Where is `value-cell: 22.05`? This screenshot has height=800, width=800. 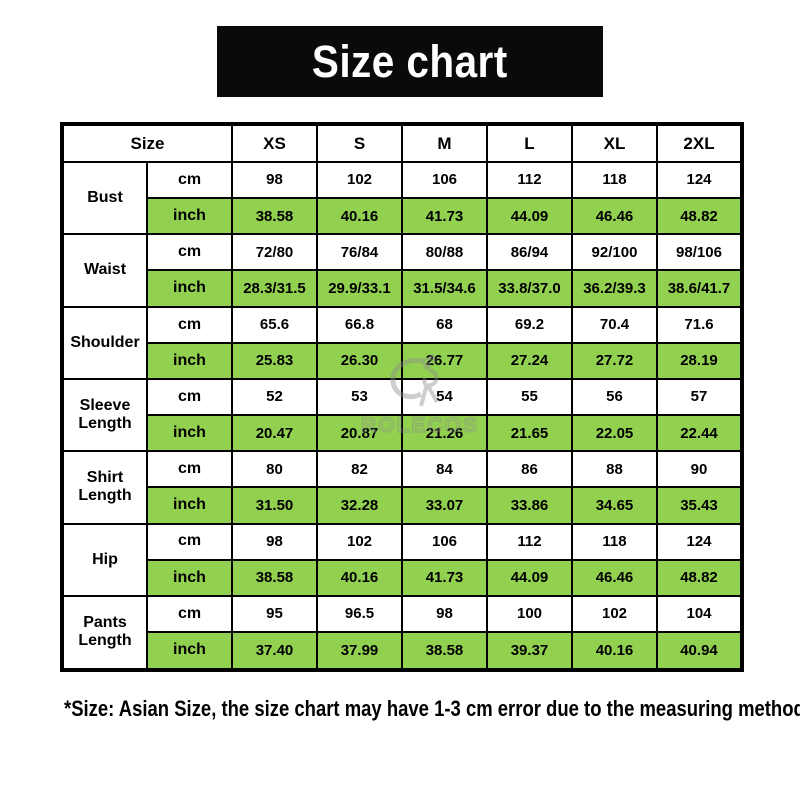 value-cell: 22.05 is located at coordinates (614, 433).